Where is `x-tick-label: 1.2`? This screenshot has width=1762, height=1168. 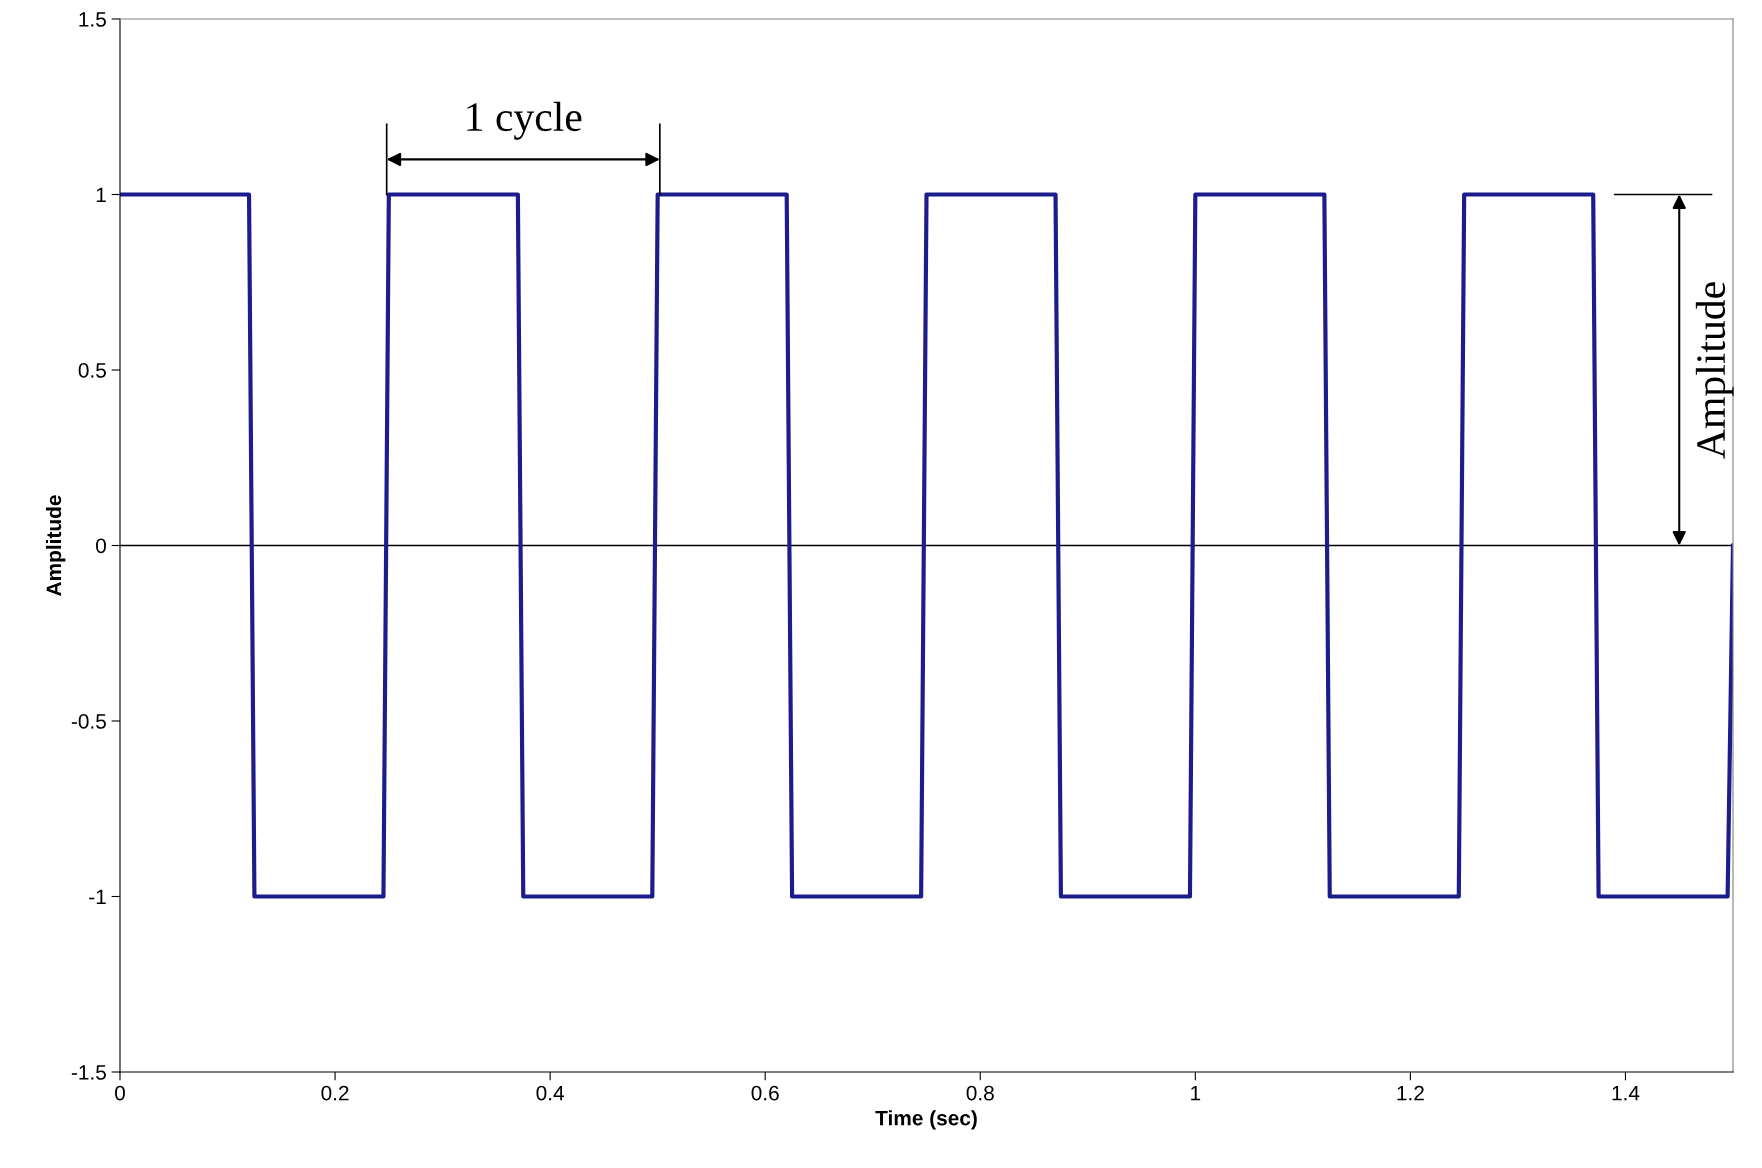 x-tick-label: 1.2 is located at coordinates (1410, 1093).